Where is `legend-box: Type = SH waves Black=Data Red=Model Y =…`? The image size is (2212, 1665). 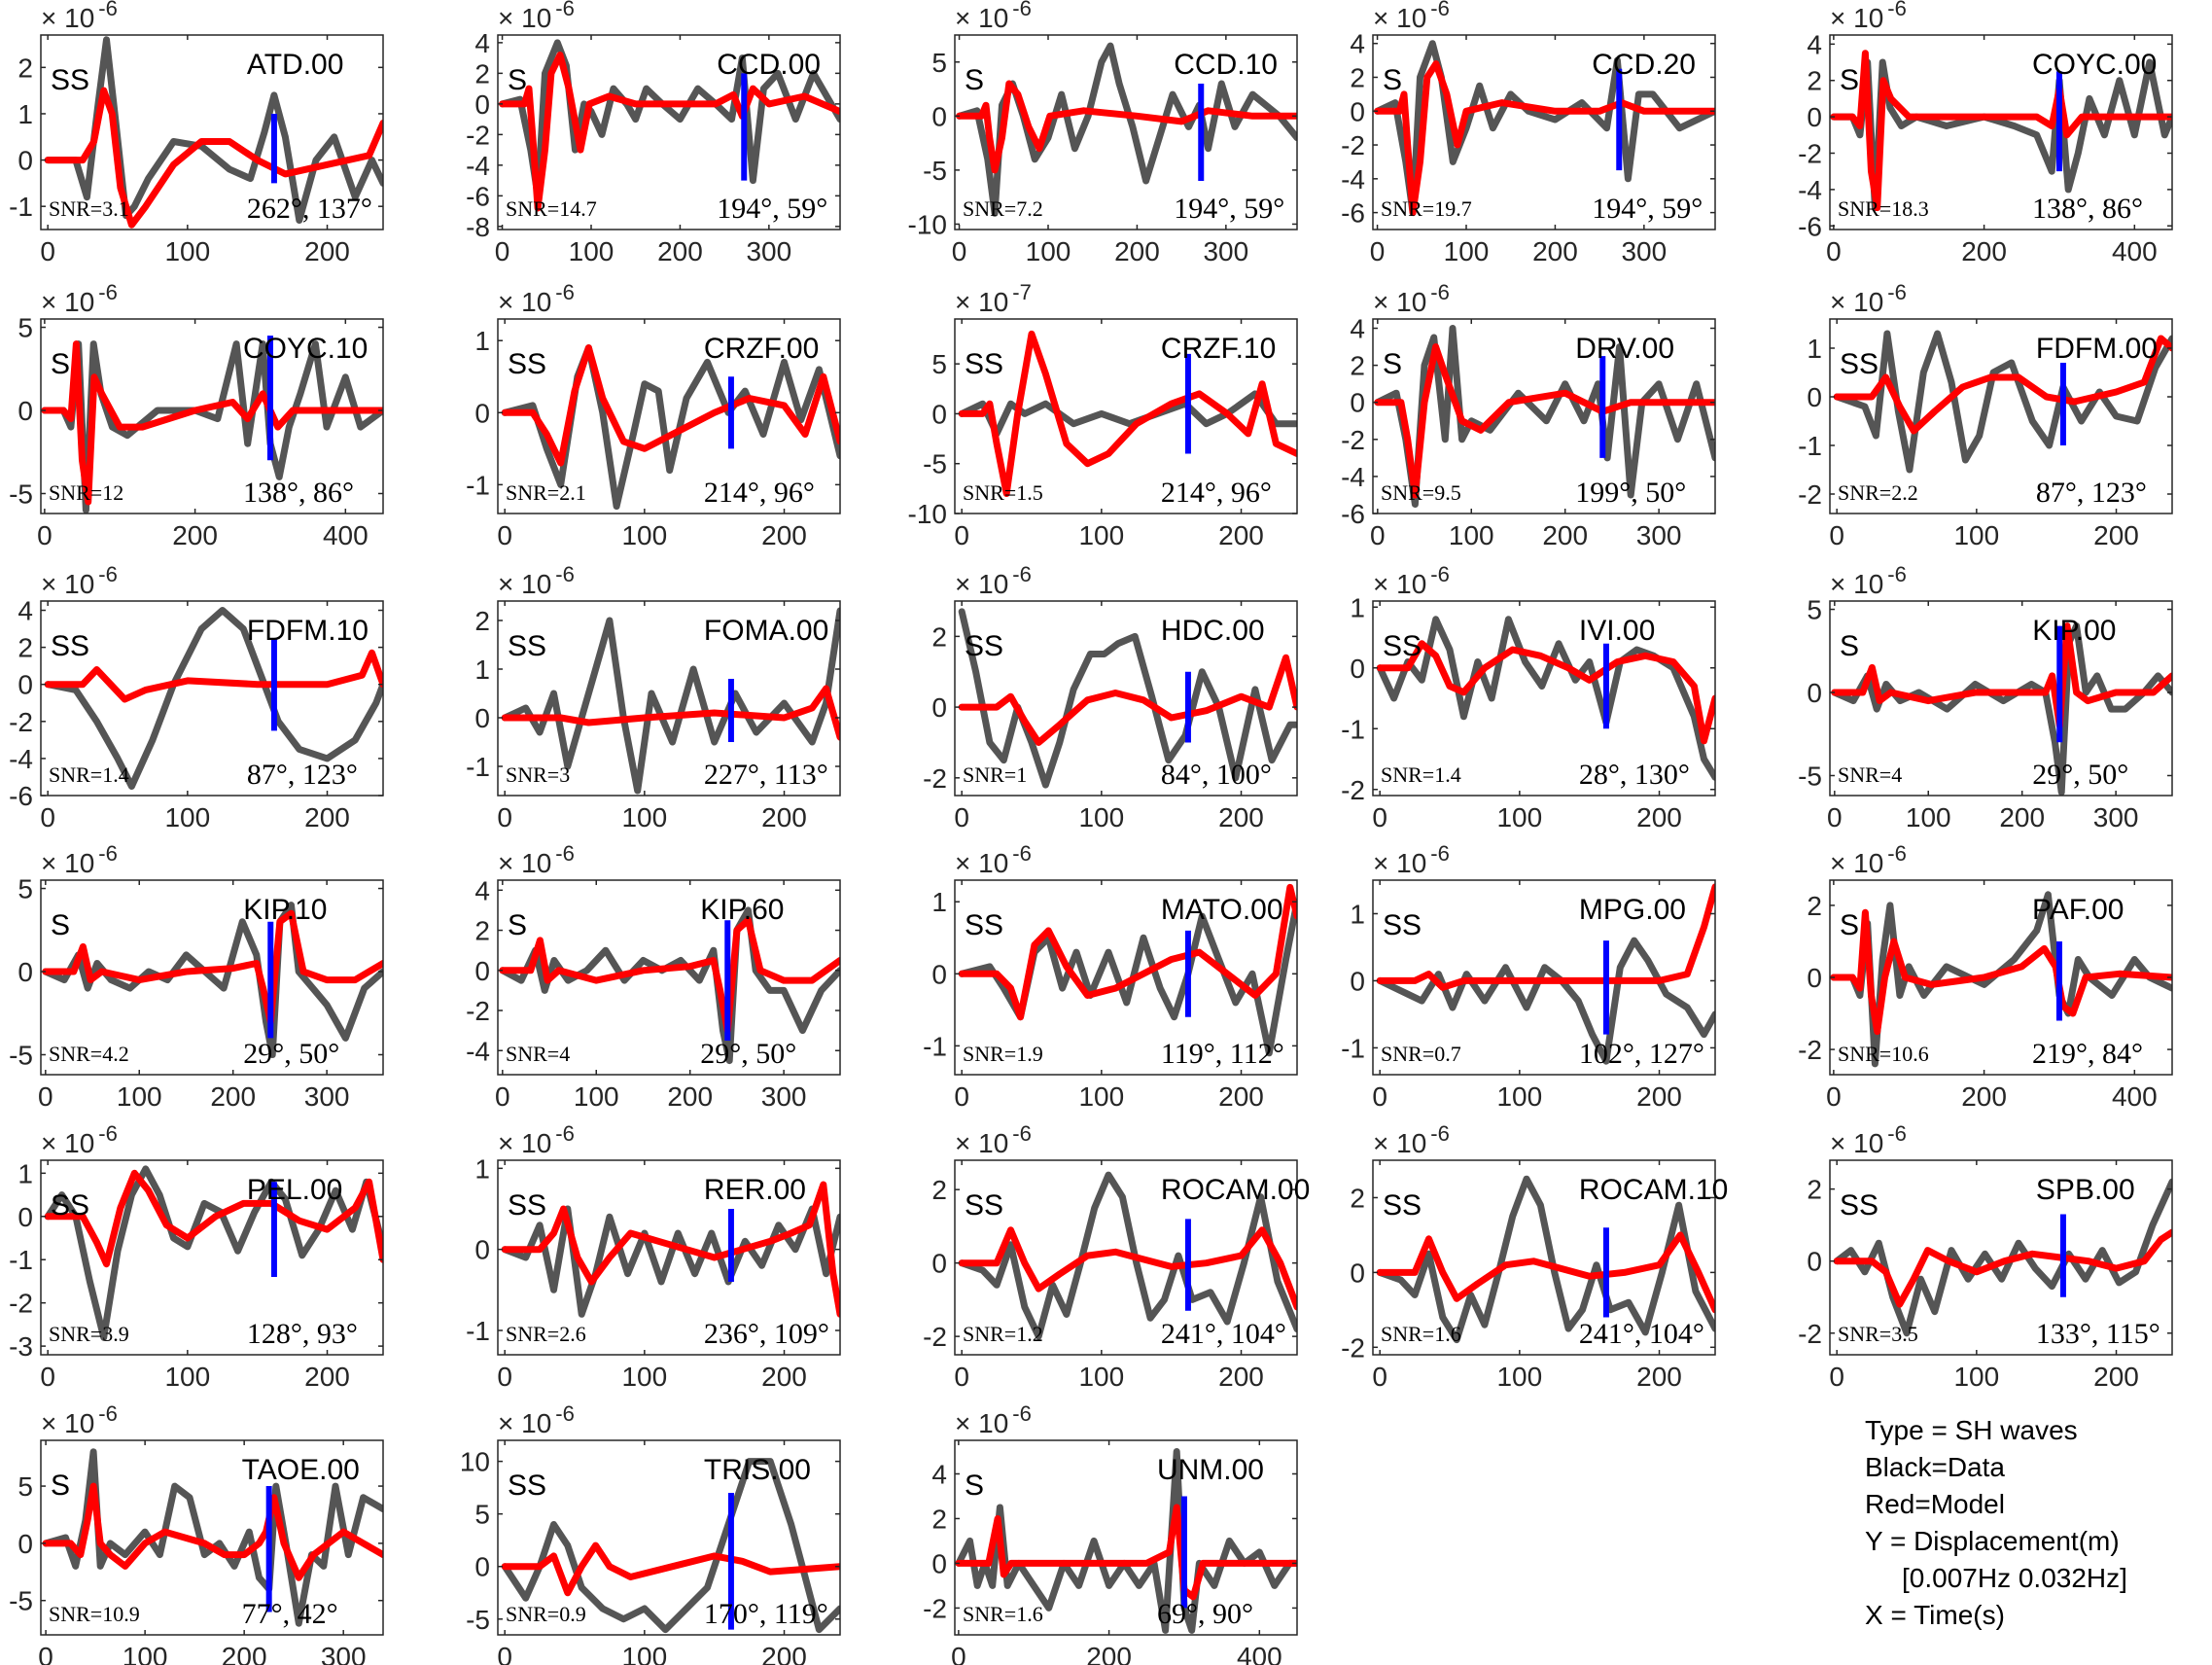
legend-box: Type = SH waves Black=Data Red=Model Y =… is located at coordinates (2030, 1531).